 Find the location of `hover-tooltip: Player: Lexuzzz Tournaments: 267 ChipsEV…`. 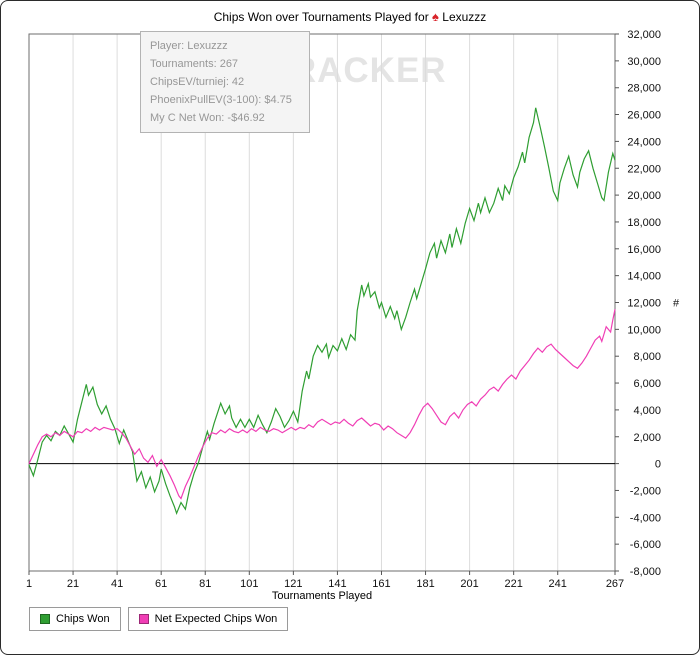

hover-tooltip: Player: Lexuzzz Tournaments: 267 ChipsEV… is located at coordinates (225, 82).